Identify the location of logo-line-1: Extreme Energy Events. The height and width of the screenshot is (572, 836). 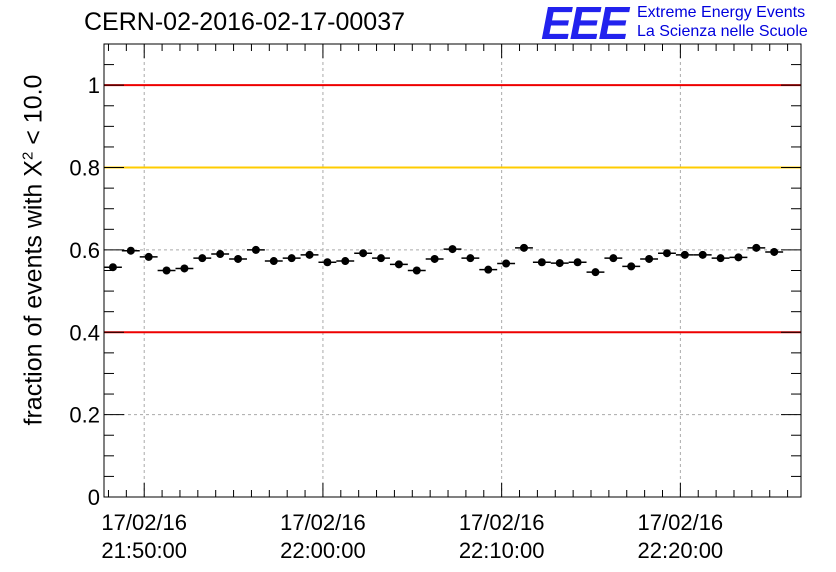
(721, 12).